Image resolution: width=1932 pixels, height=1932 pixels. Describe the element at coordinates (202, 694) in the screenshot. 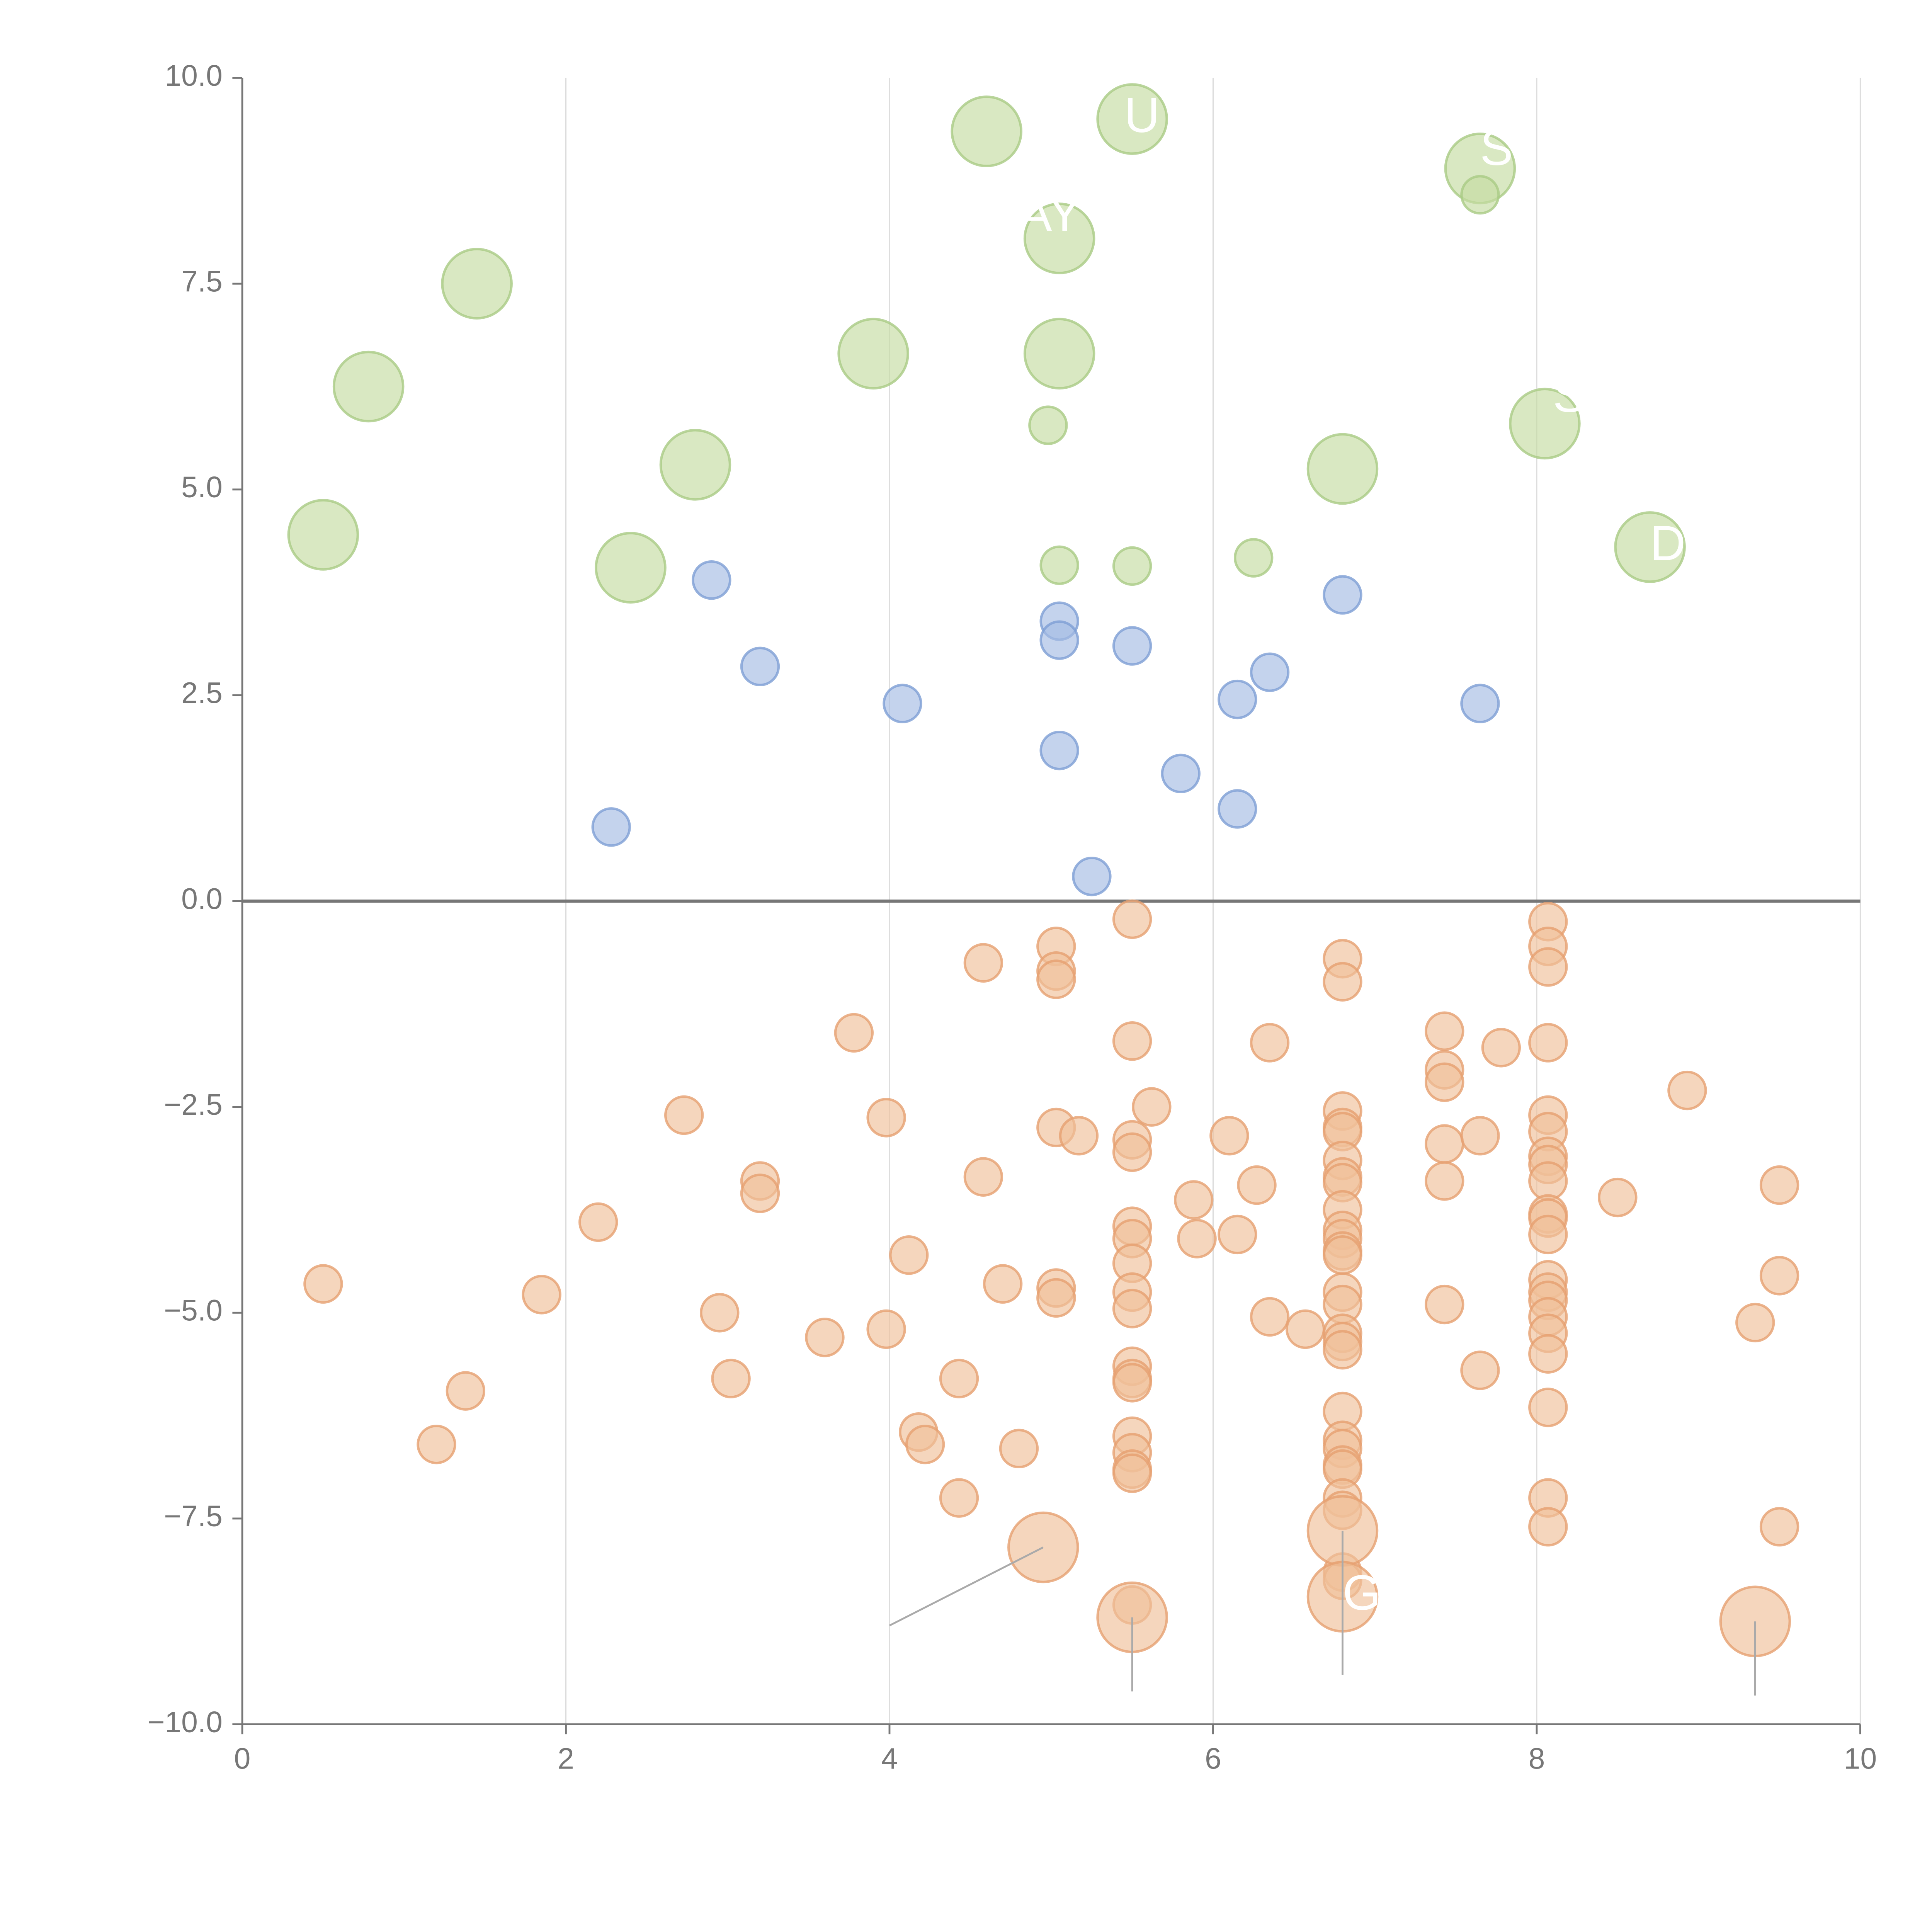

I see `y-tick-label-3: 2.5` at that location.